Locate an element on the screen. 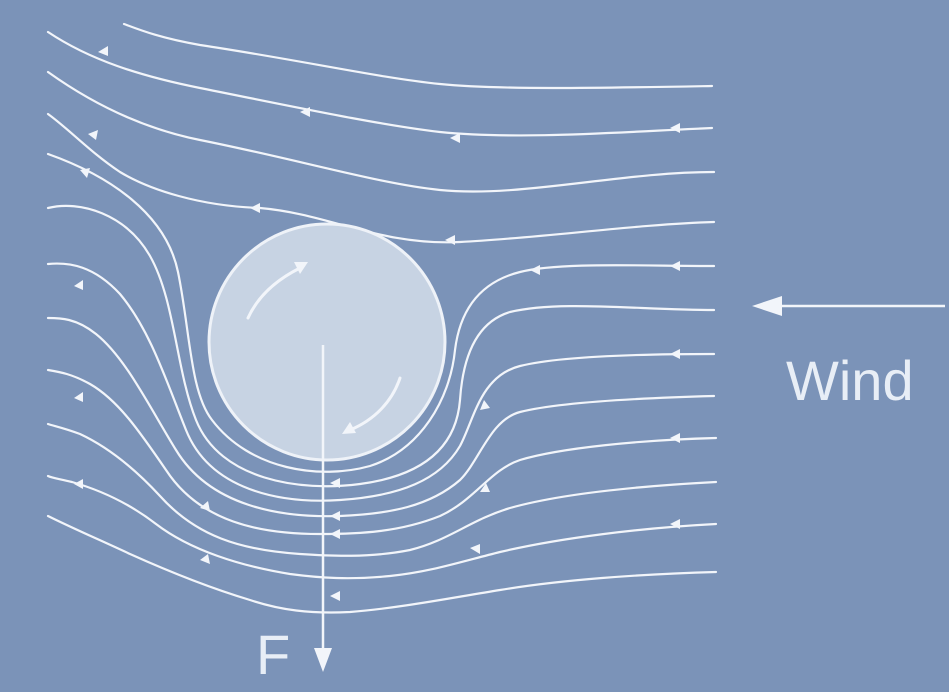 This screenshot has height=692, width=949. spin-arrowhead-upper-icon is located at coordinates (301, 268).